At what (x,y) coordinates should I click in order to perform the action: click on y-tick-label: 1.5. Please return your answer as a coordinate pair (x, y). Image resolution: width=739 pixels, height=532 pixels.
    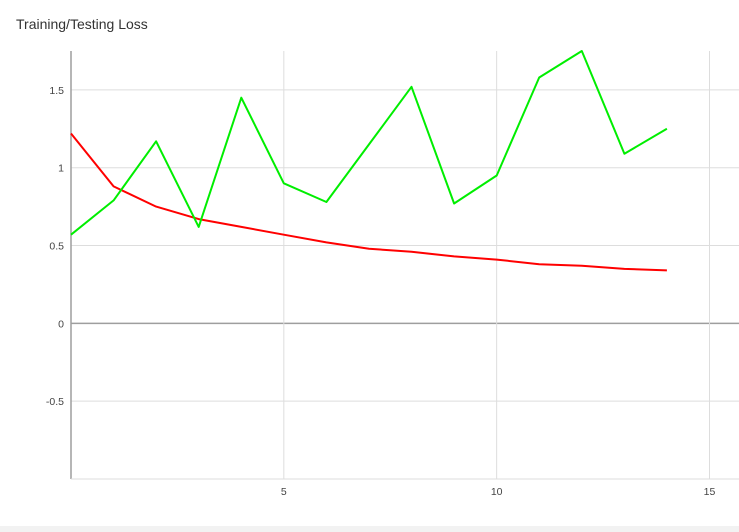
    Looking at the image, I should click on (56, 91).